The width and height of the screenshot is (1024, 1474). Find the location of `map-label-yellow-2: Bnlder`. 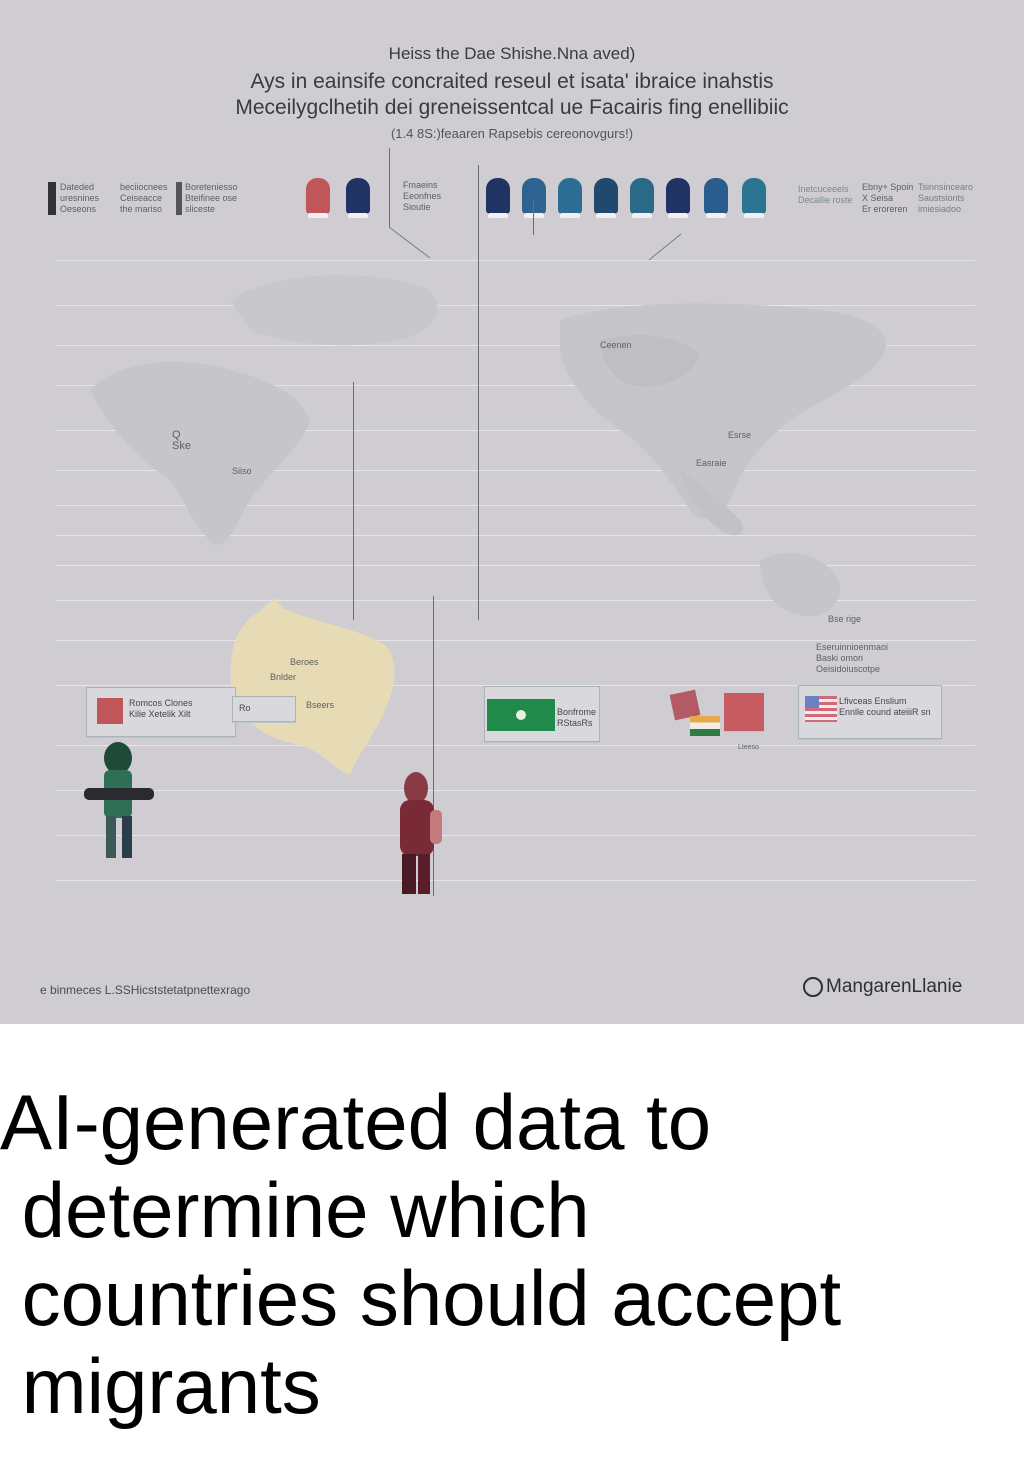

map-label-yellow-2: Bnlder is located at coordinates (283, 677).